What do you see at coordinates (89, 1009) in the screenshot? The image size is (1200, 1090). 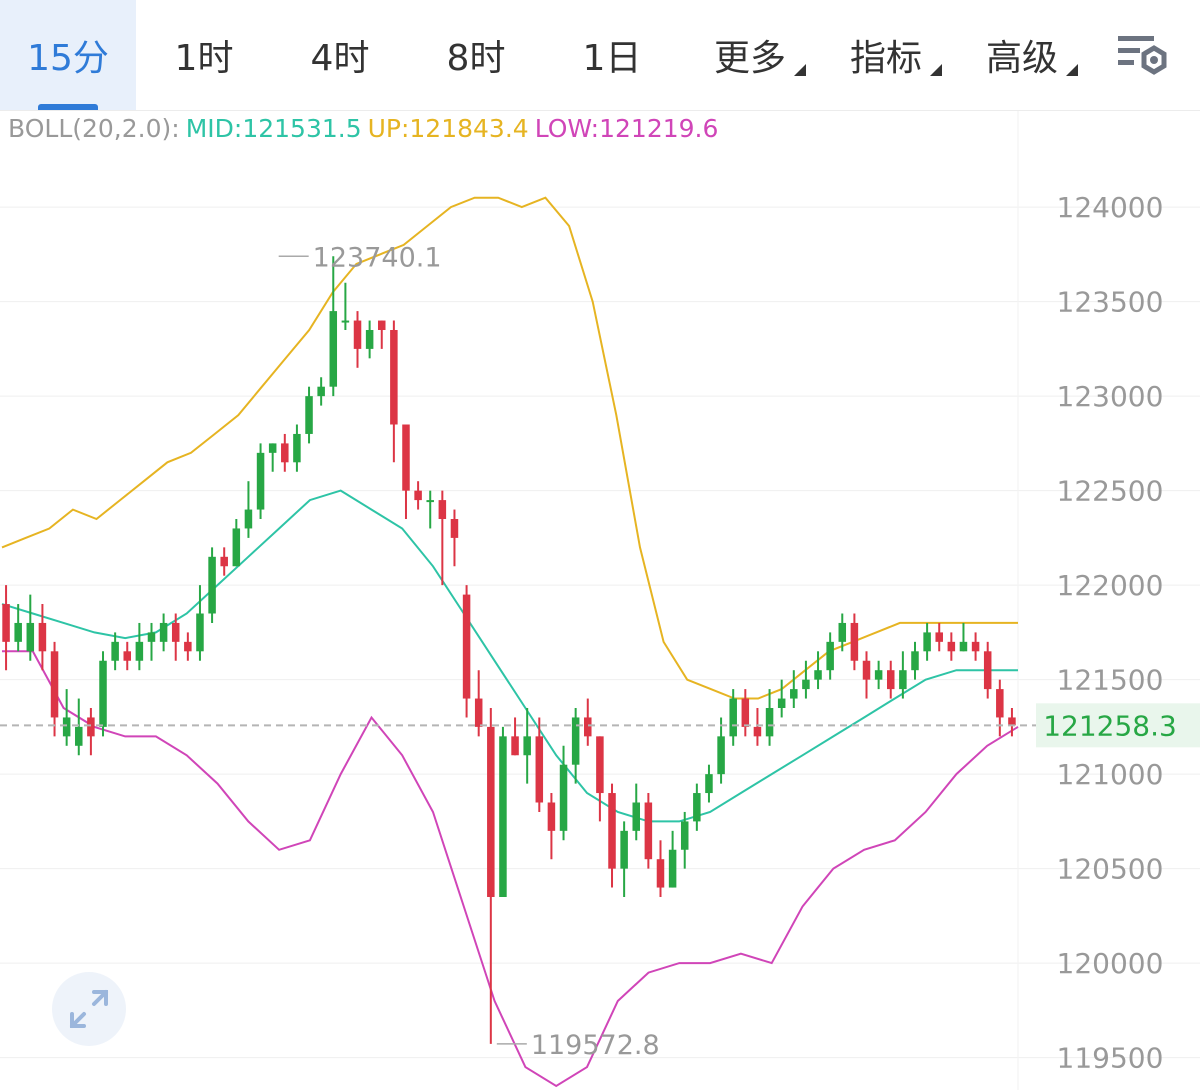 I see `expand-arrows-icon` at bounding box center [89, 1009].